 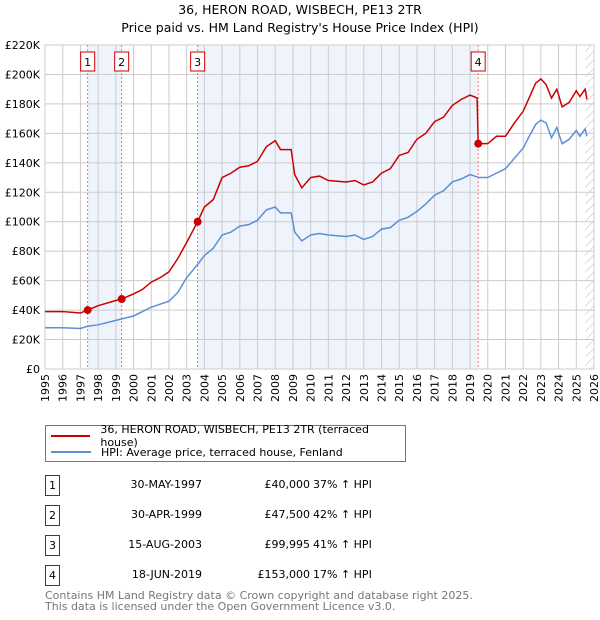 I want to click on sale-date: 30-APR-1999, so click(x=166, y=514).